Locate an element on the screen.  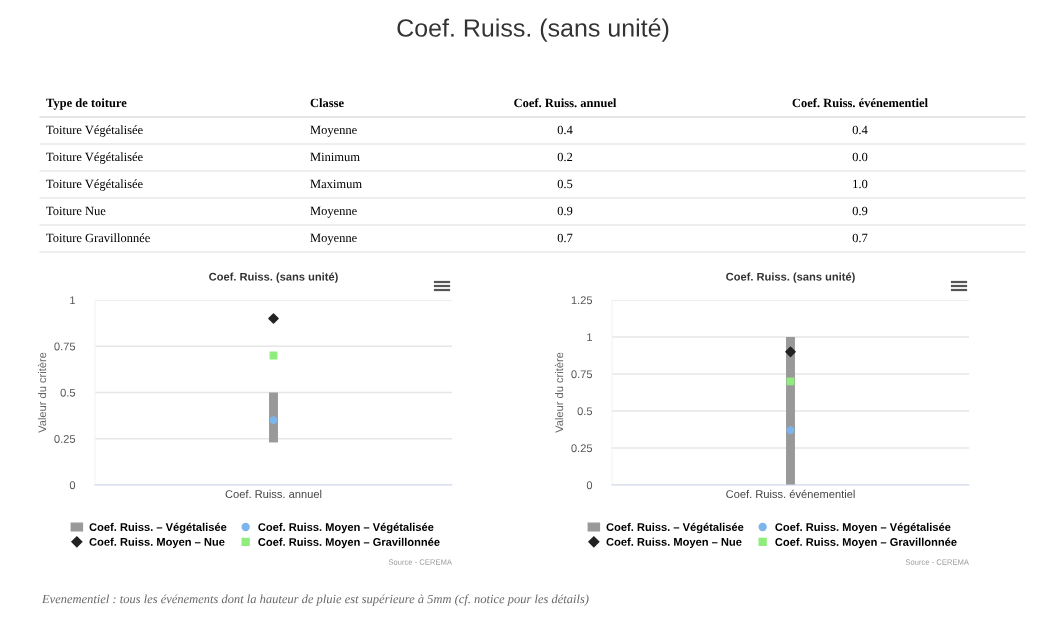
text: Minimum is located at coordinates (335, 157).